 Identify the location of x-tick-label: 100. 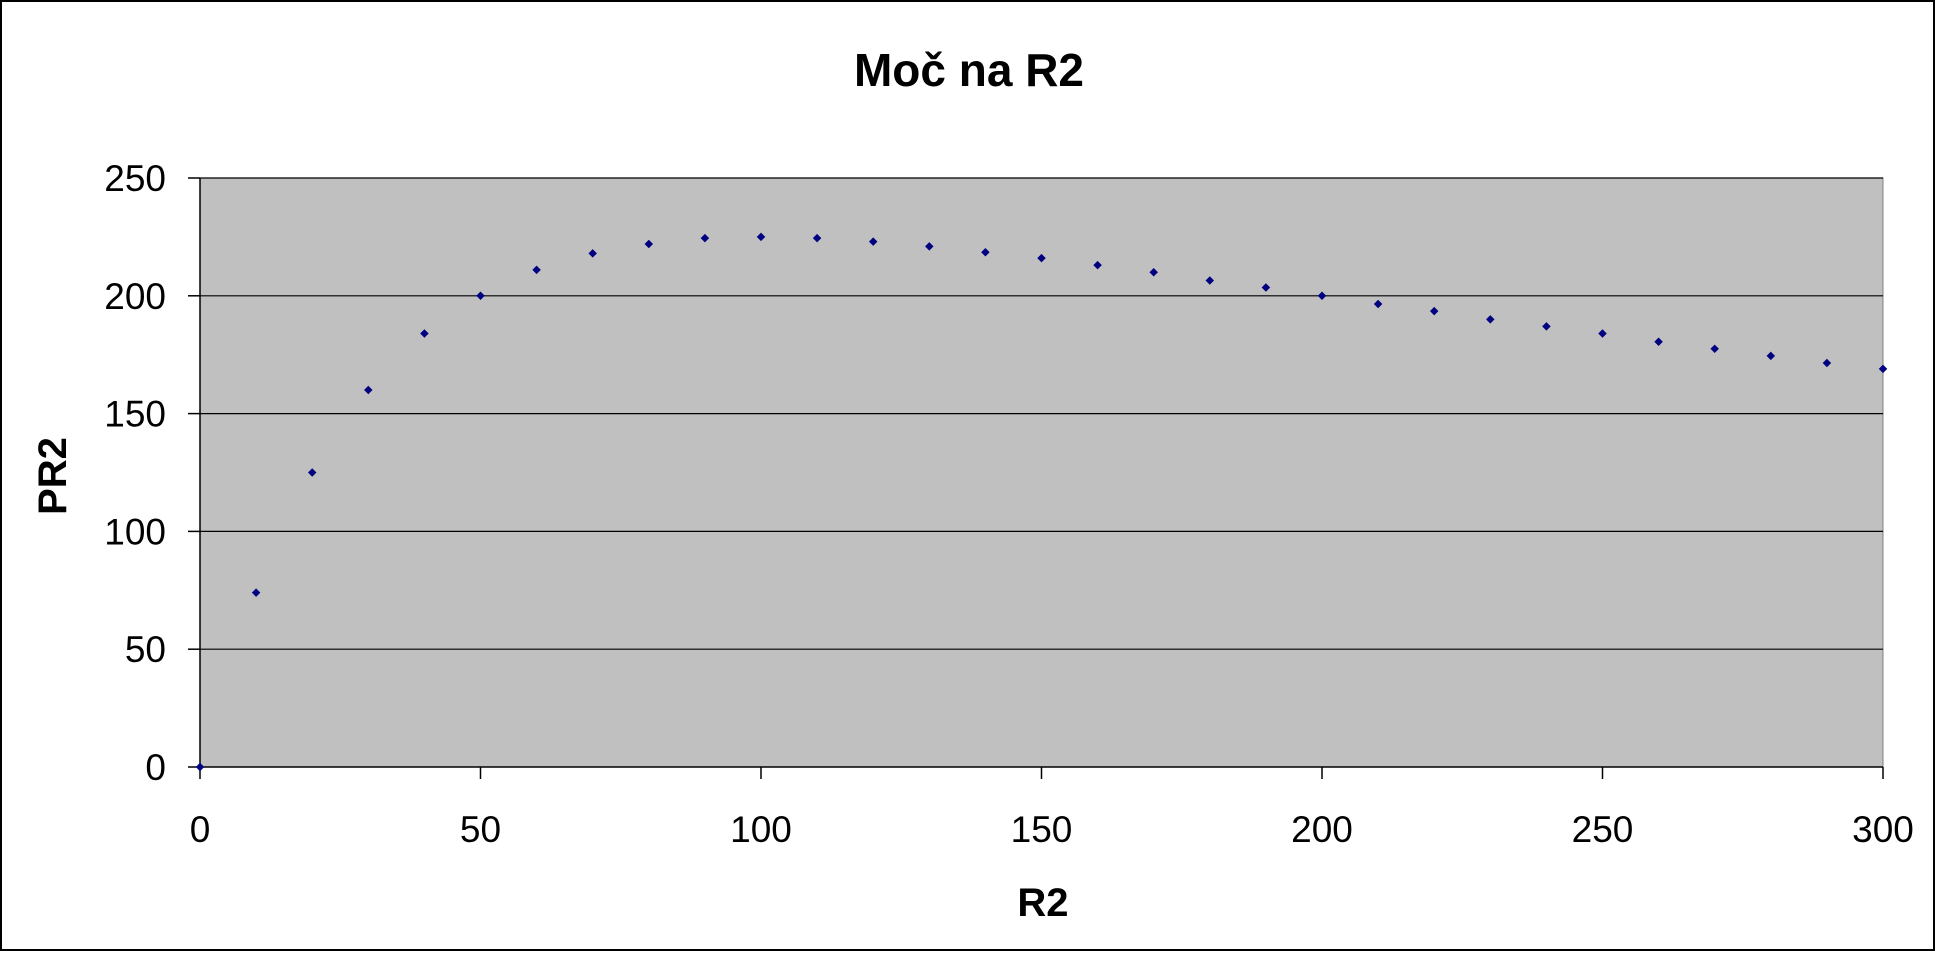
(761, 829).